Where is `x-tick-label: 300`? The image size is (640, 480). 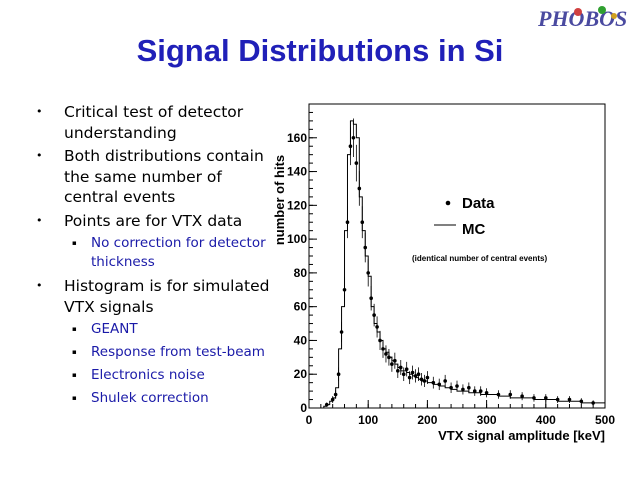
x-tick-label: 300 is located at coordinates (487, 420).